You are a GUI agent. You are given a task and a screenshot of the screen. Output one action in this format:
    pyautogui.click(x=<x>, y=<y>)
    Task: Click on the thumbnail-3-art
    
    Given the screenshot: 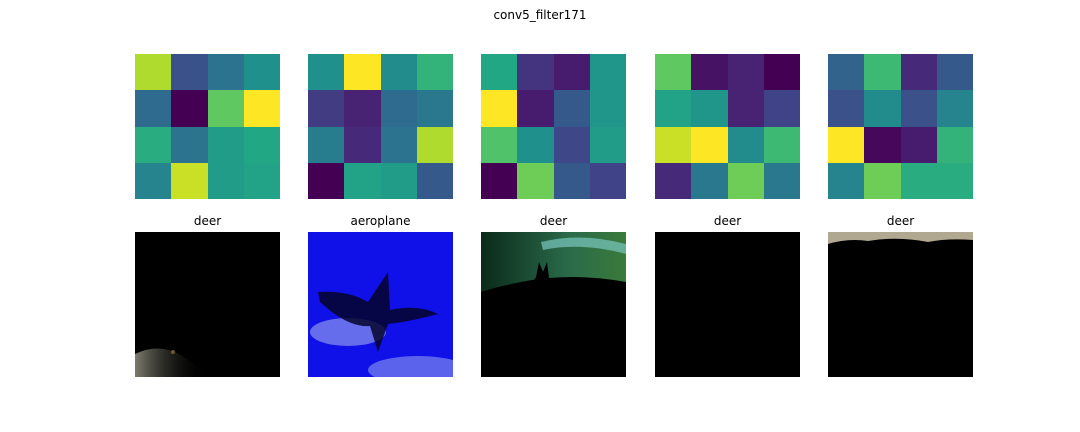 What is the action you would take?
    pyautogui.click(x=553, y=304)
    